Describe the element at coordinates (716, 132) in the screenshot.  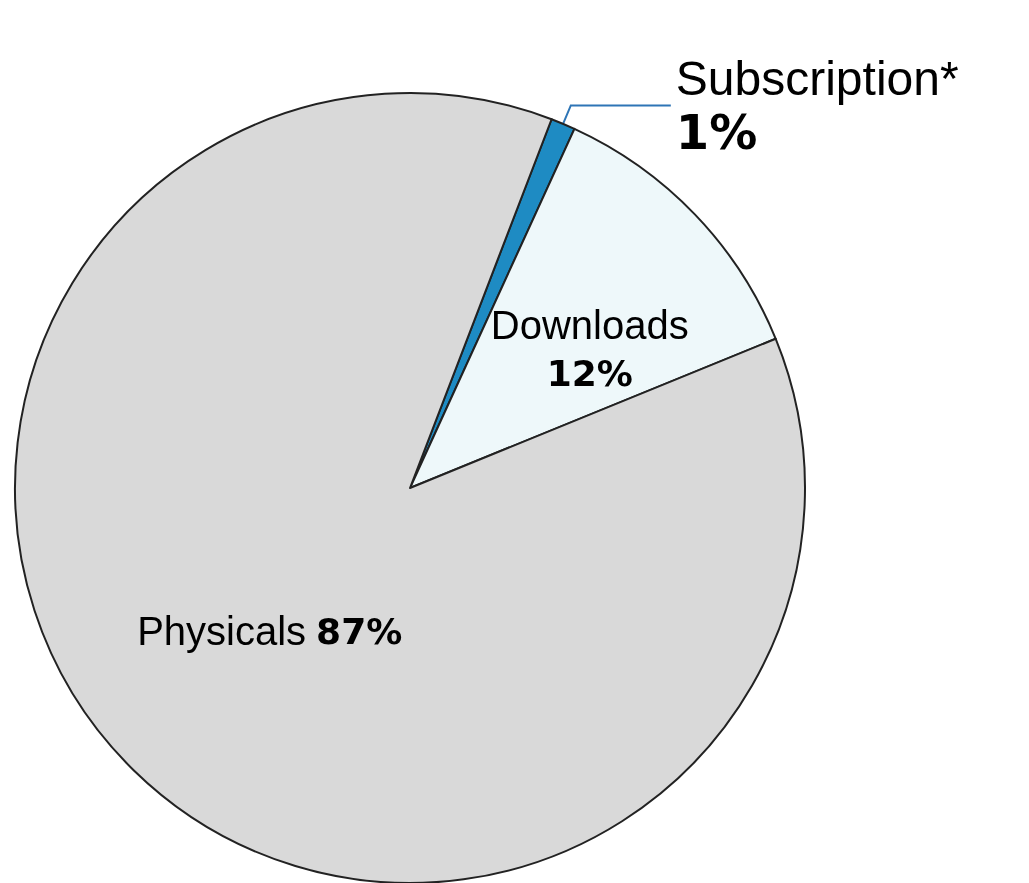
I see `data-label: 1%` at that location.